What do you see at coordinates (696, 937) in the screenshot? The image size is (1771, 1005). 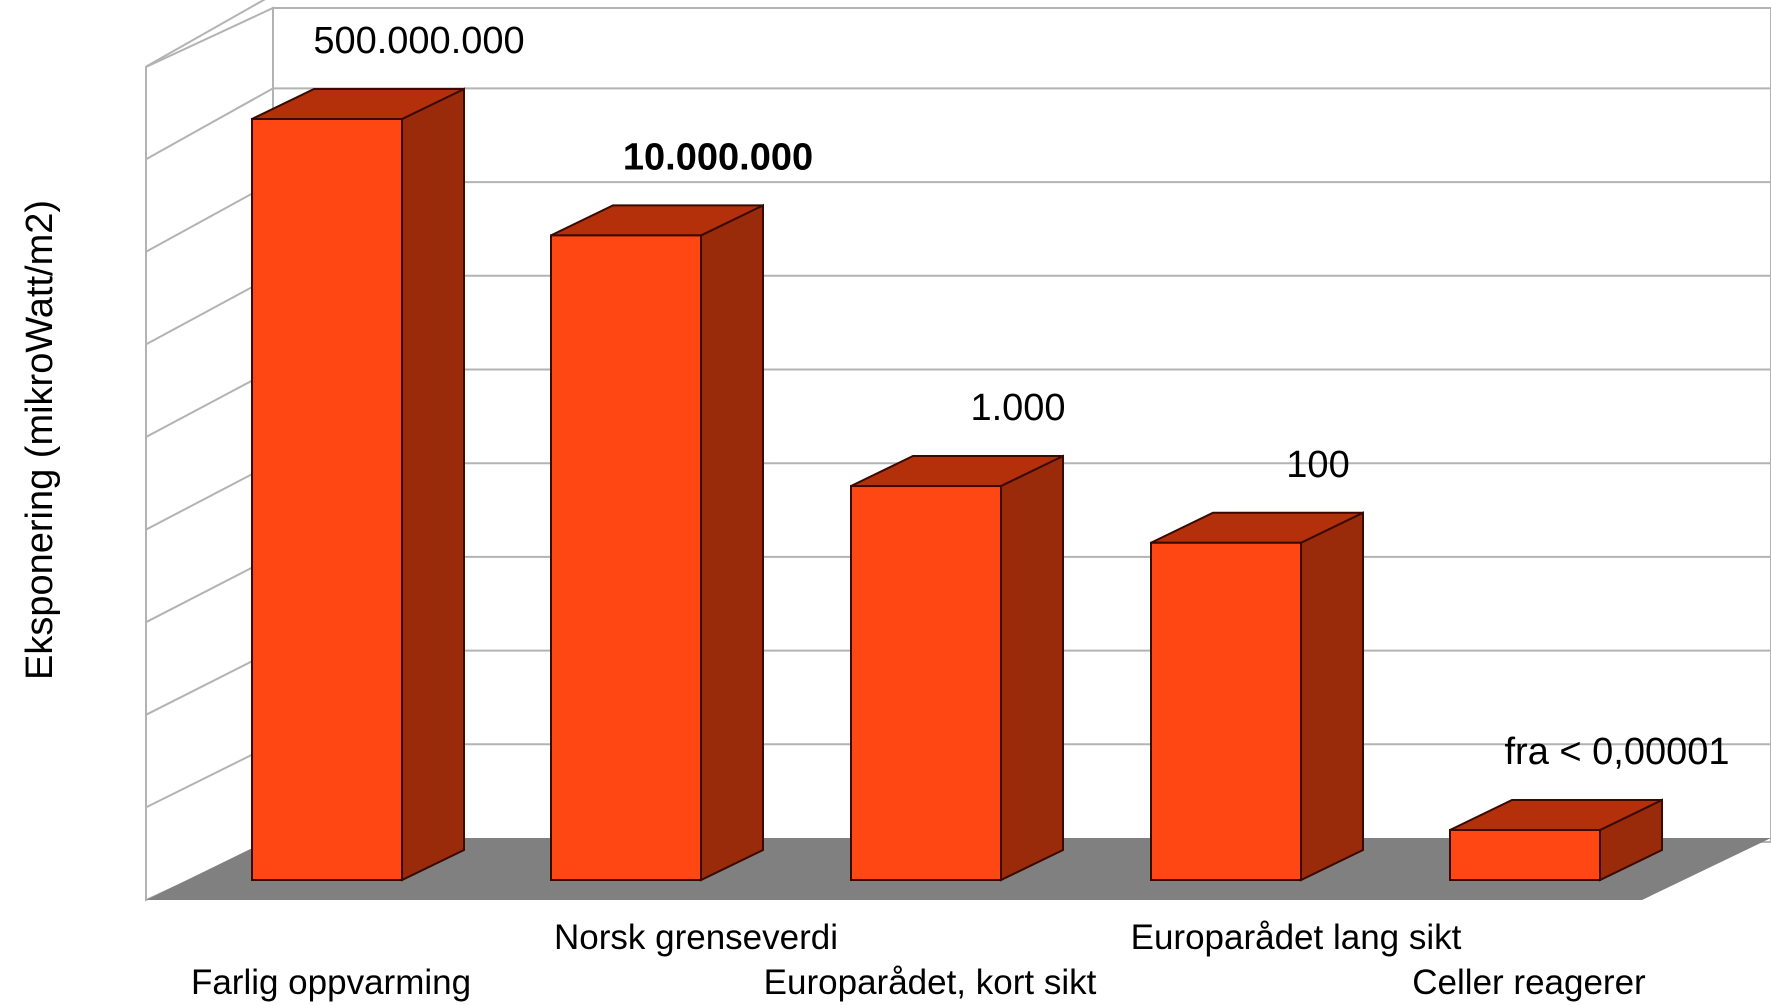 I see `category-label: Norsk grenseverdi` at bounding box center [696, 937].